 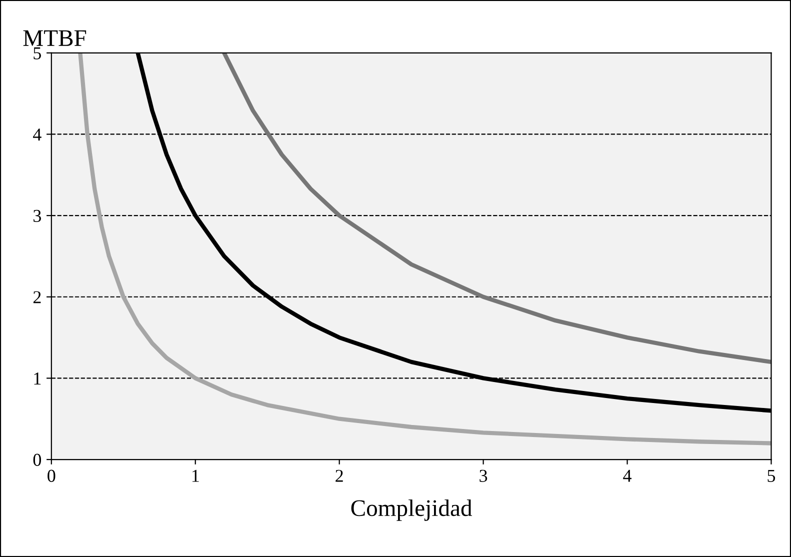 I want to click on y-tick-label: 2, so click(x=37, y=297).